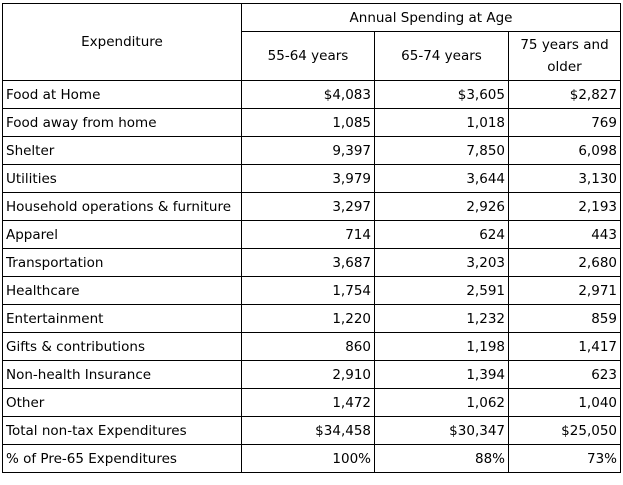 The width and height of the screenshot is (623, 485). Describe the element at coordinates (441, 206) in the screenshot. I see `row-value: 2,926` at that location.